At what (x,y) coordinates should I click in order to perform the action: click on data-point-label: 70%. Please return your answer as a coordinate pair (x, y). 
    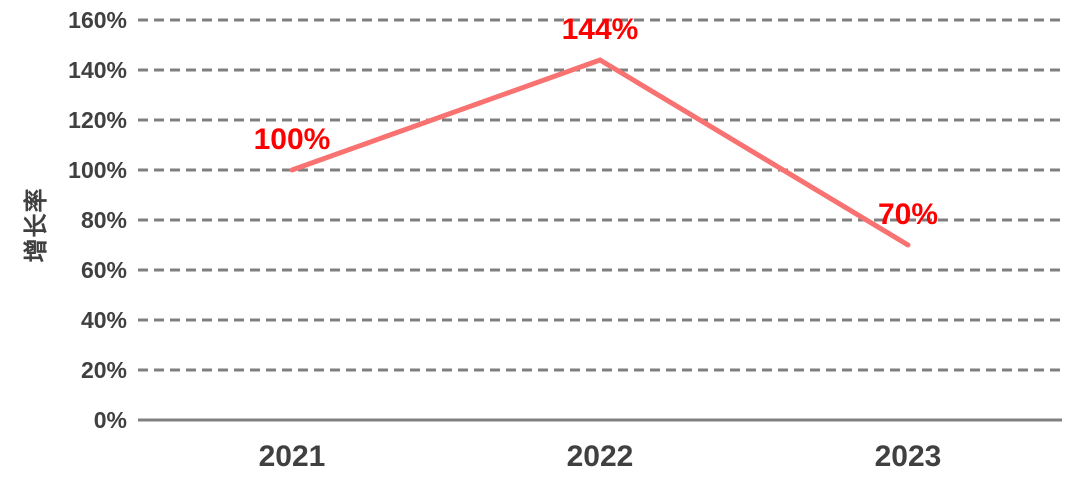
    Looking at the image, I should click on (908, 214).